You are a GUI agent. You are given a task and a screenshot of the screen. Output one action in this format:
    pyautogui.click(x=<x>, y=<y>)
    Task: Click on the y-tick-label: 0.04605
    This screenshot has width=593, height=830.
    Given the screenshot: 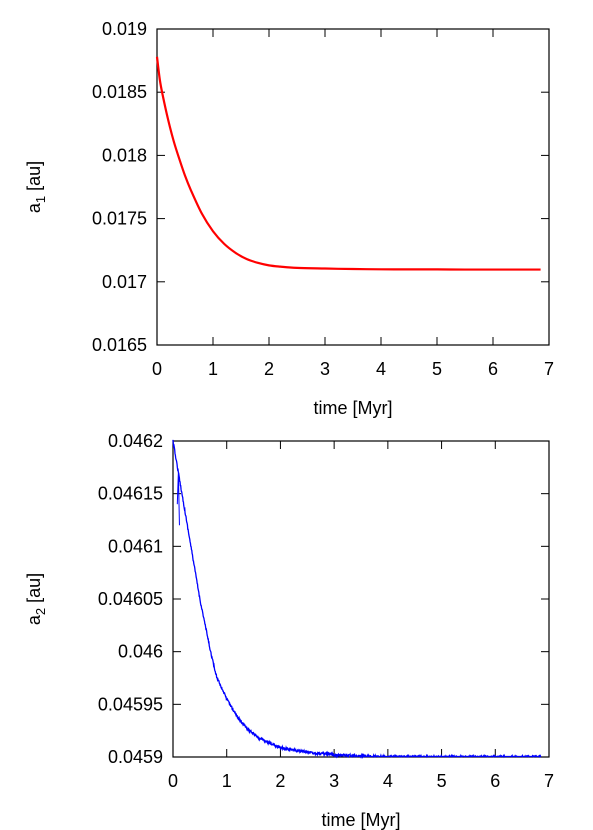 What is the action you would take?
    pyautogui.click(x=130, y=599)
    